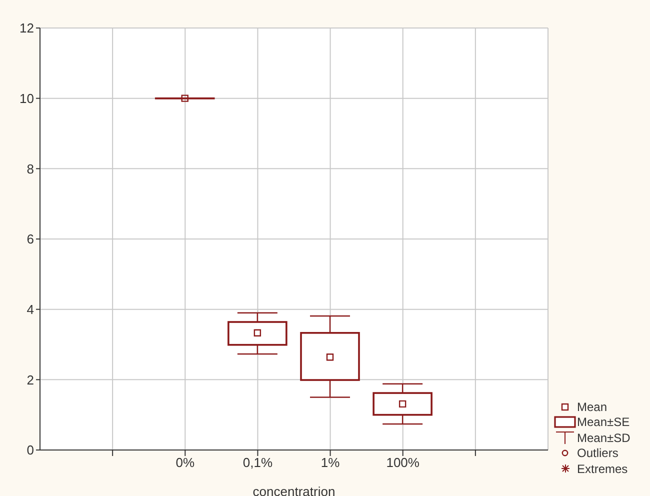 The image size is (650, 496). What do you see at coordinates (30, 239) in the screenshot?
I see `y-tick-label: 6` at bounding box center [30, 239].